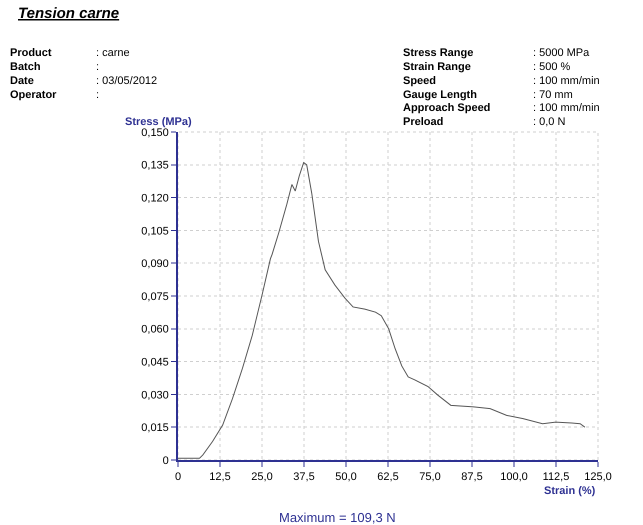  I want to click on text: Maximum = 109,3 N, so click(337, 517).